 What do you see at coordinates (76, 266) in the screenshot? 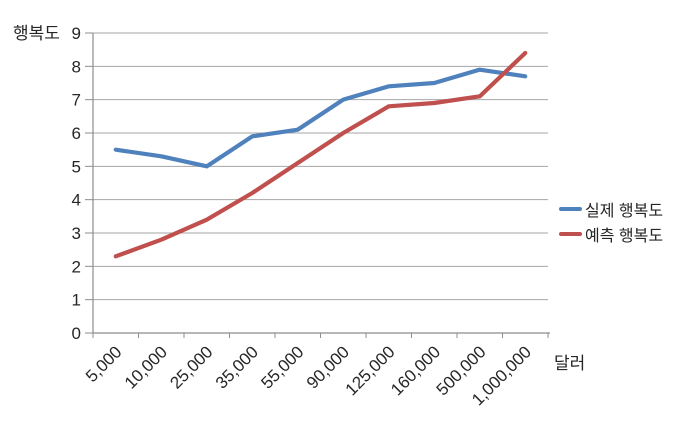
I see `y-tick-label: 2` at bounding box center [76, 266].